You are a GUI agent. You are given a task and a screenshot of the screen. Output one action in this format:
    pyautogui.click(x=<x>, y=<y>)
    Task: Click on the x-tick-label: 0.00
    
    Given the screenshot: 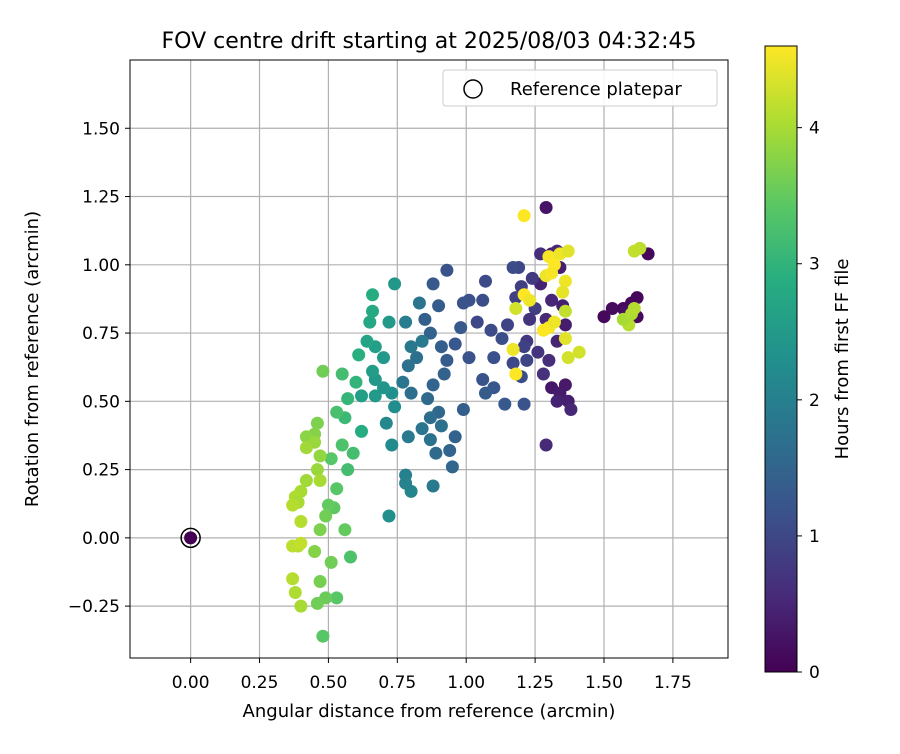 What is the action you would take?
    pyautogui.click(x=191, y=683)
    